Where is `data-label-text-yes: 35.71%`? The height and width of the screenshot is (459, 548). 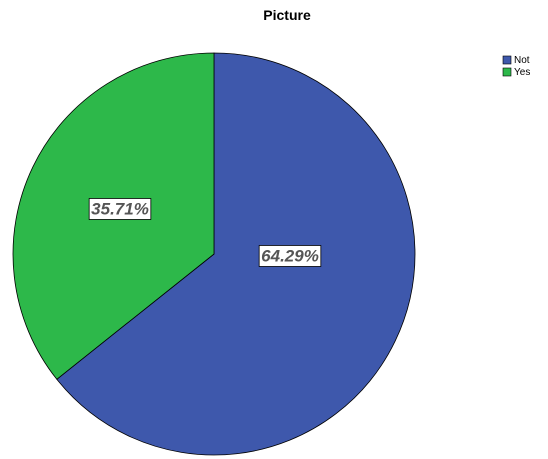 data-label-text-yes: 35.71% is located at coordinates (120, 208).